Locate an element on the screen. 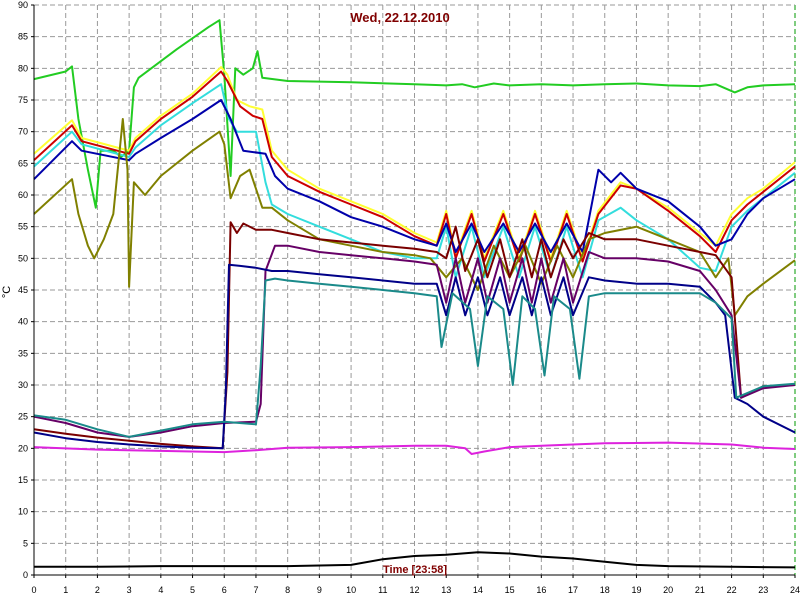  x-tick-label: 24 is located at coordinates (795, 590).